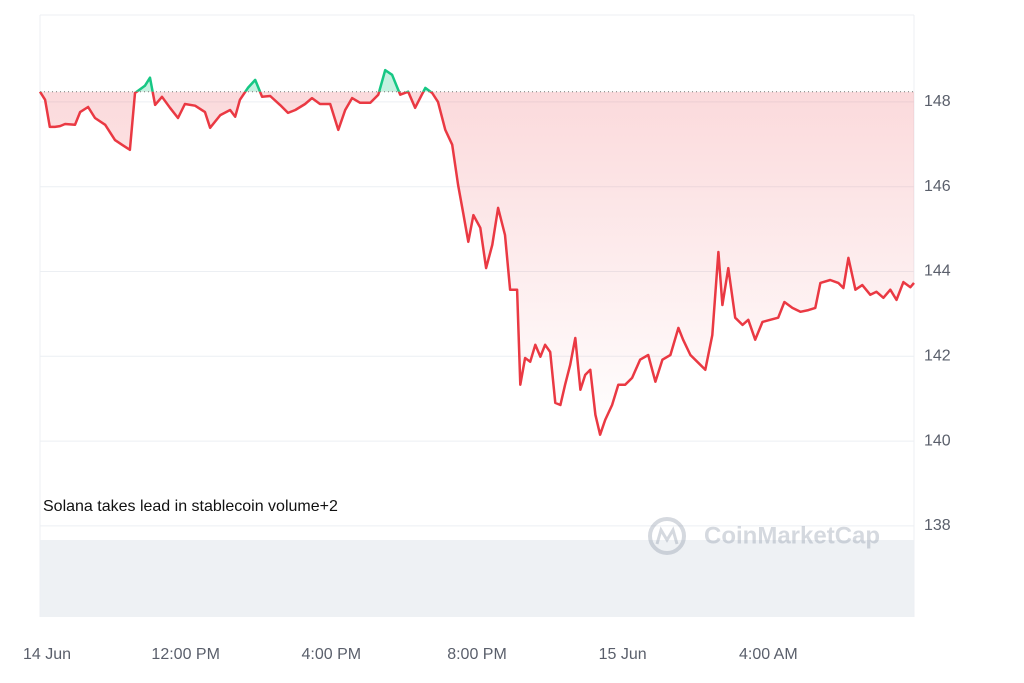  Describe the element at coordinates (937, 186) in the screenshot. I see `y-tick-label: 146` at that location.